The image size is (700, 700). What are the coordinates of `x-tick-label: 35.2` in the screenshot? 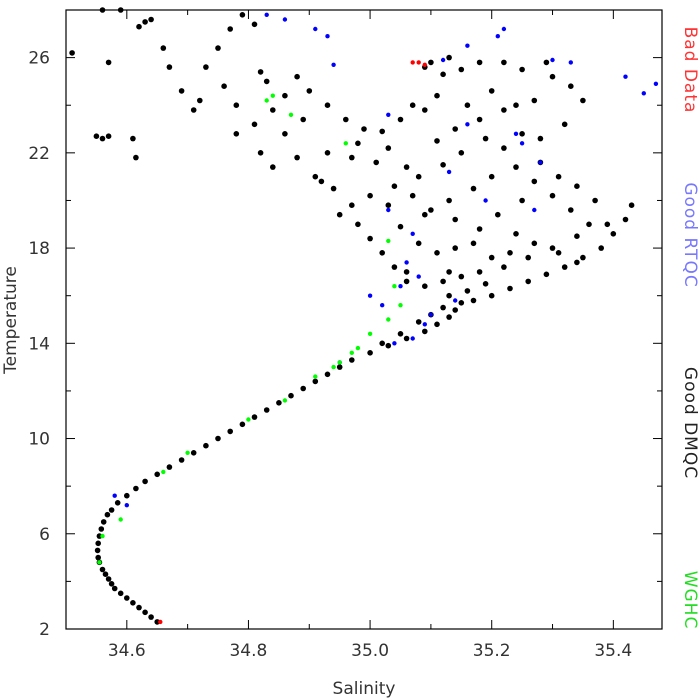 It's located at (492, 651).